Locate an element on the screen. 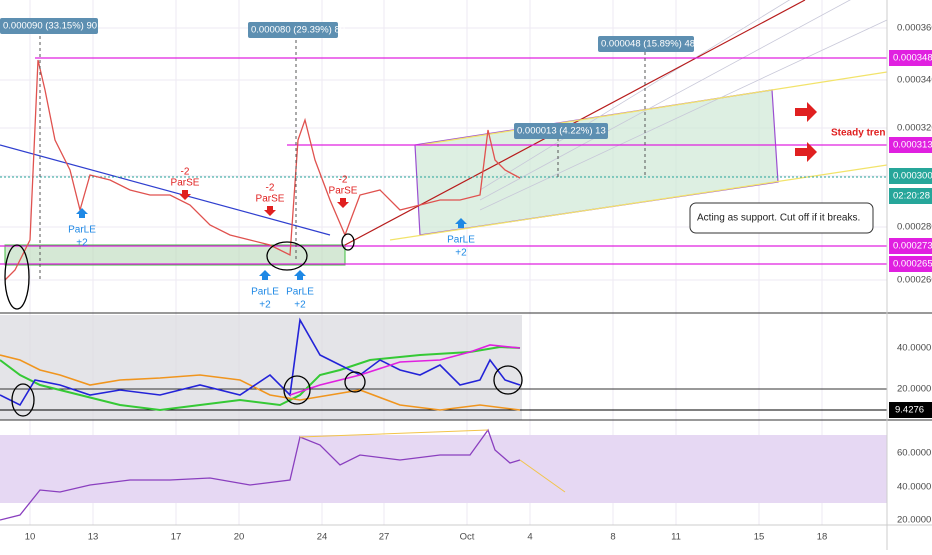 This screenshot has height=555, width=932. rsi-axis-label: 60.0000 is located at coordinates (914, 453).